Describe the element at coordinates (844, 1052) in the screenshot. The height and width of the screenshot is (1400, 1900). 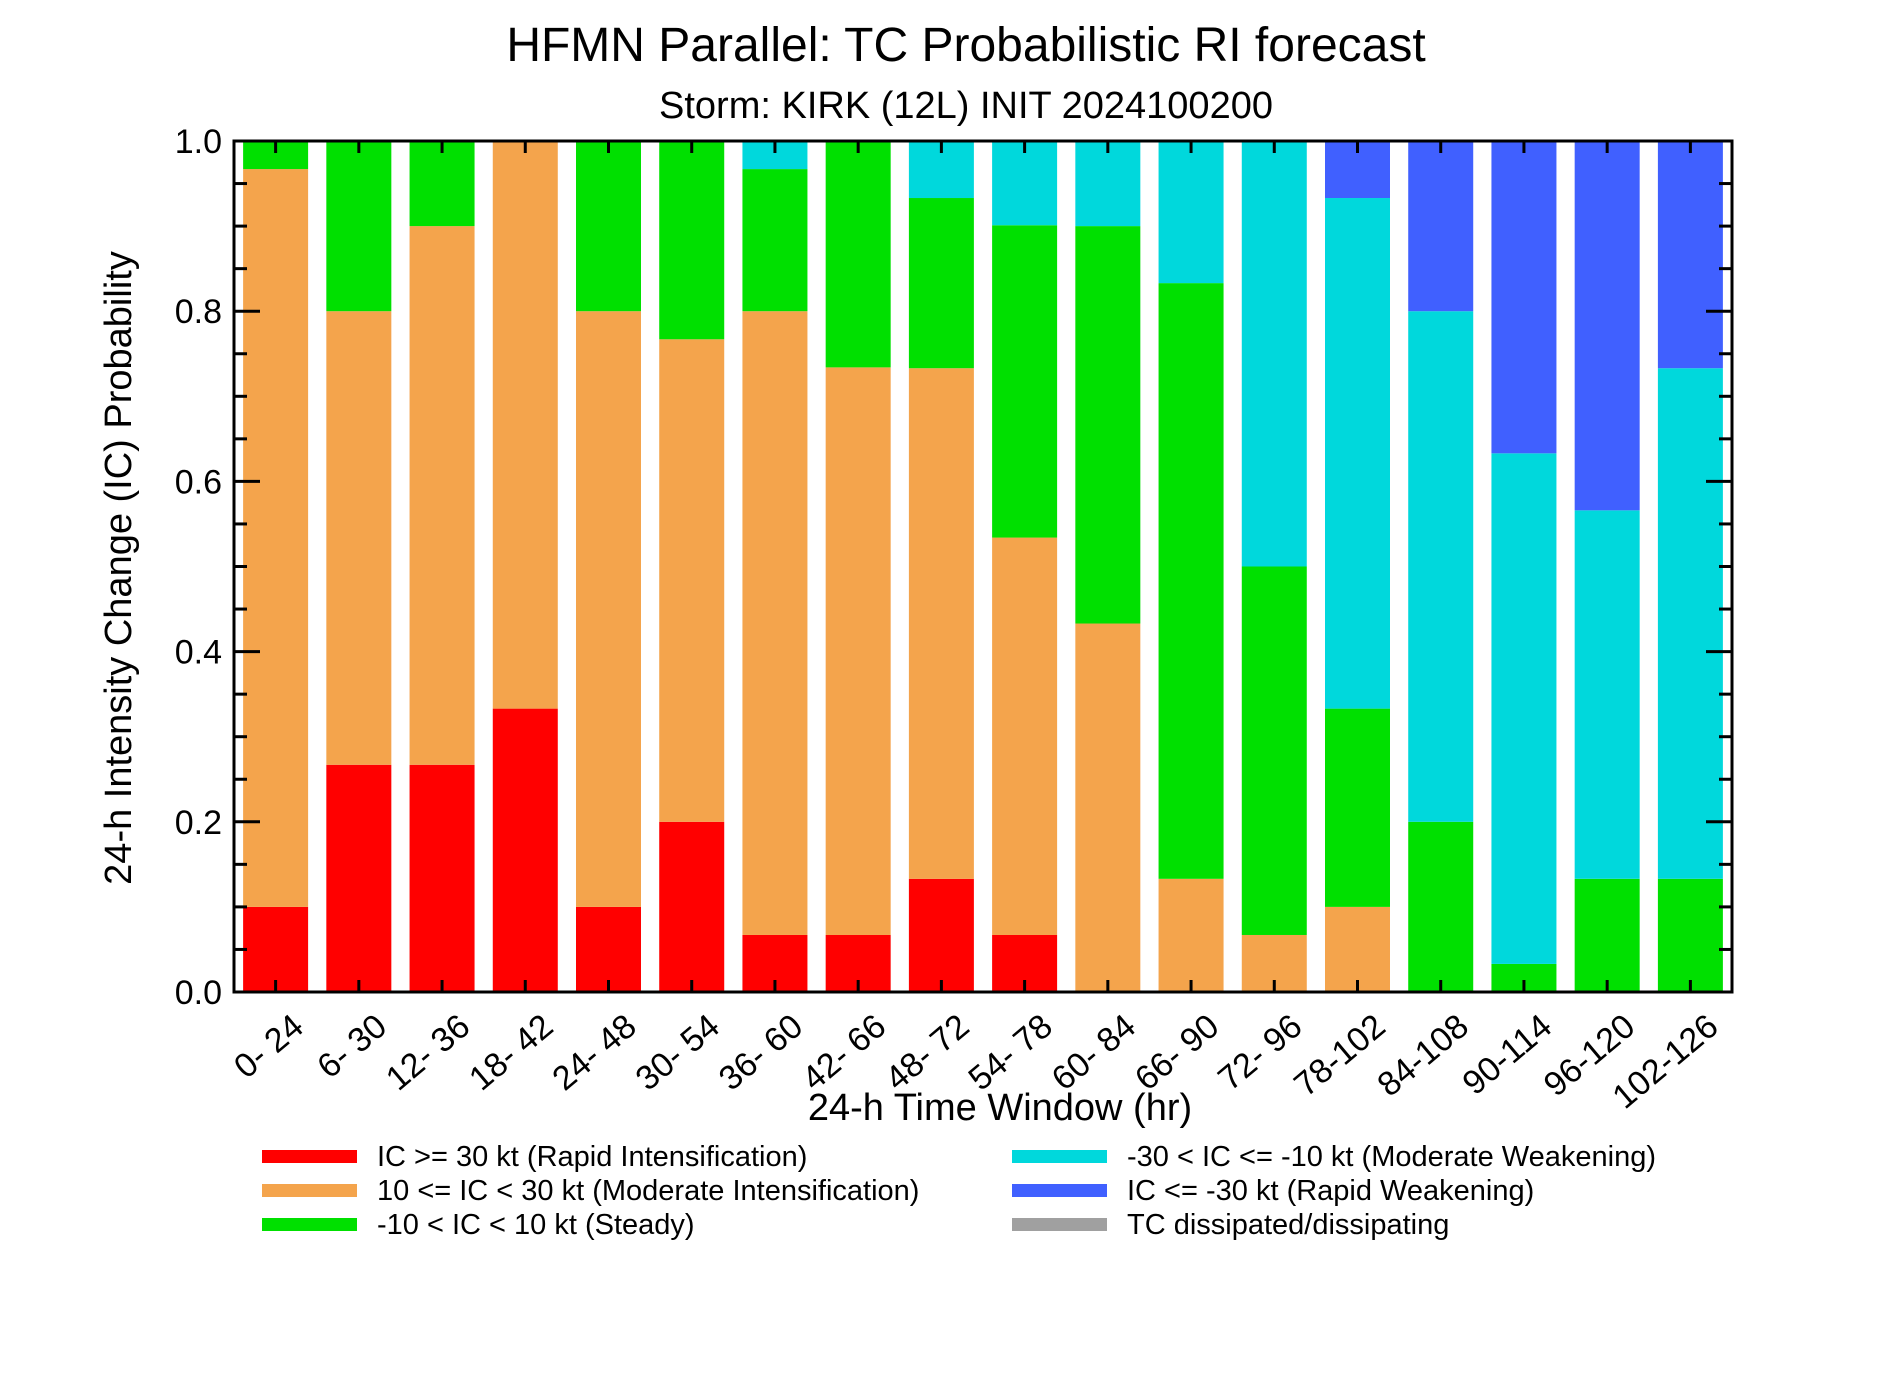
I see `x-tick-label-42-66: 42- 66` at that location.